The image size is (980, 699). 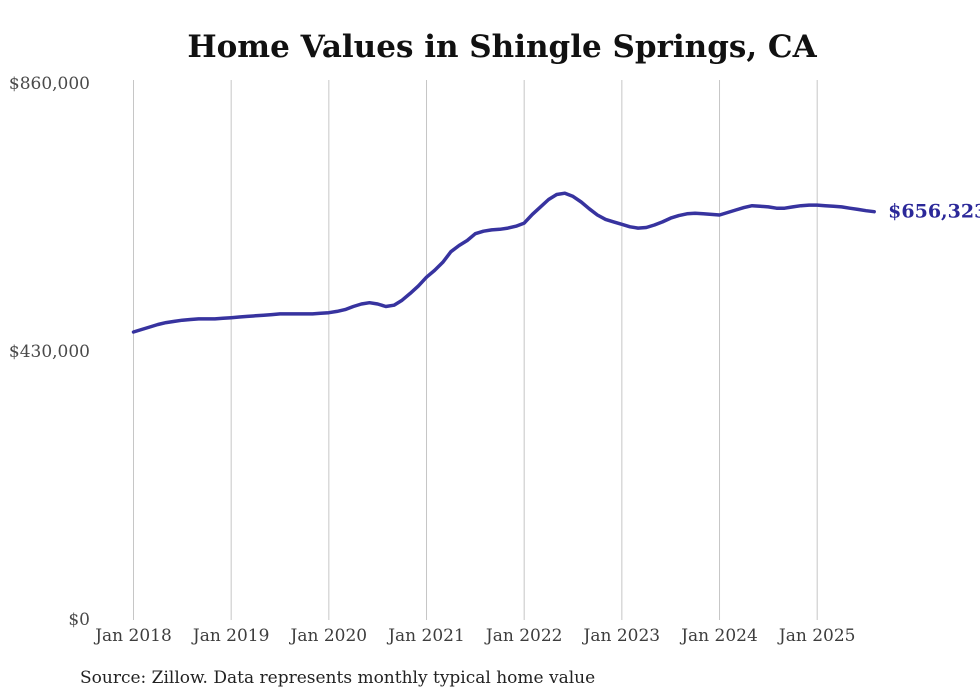 I want to click on chart-title: Home Values in Shingle Springs, CA, so click(x=502, y=47).